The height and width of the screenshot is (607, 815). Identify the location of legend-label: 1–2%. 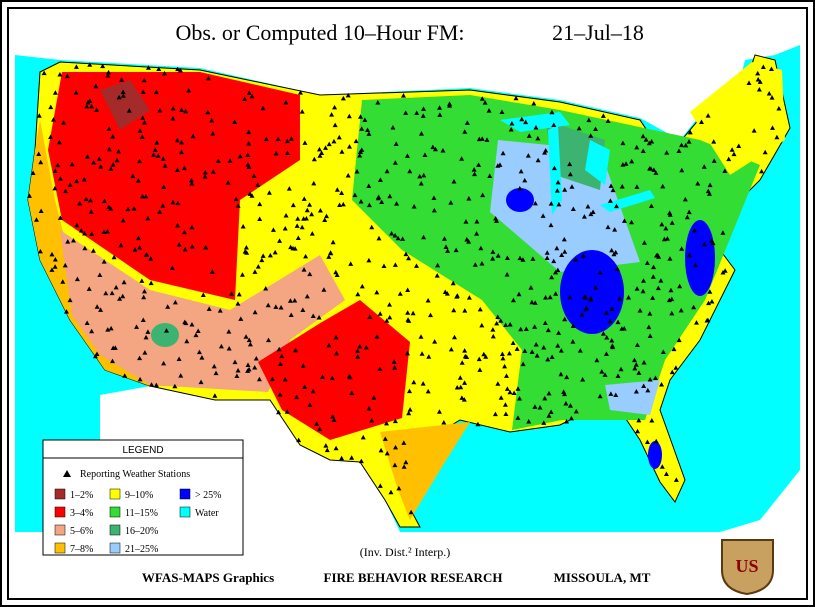
(81, 495).